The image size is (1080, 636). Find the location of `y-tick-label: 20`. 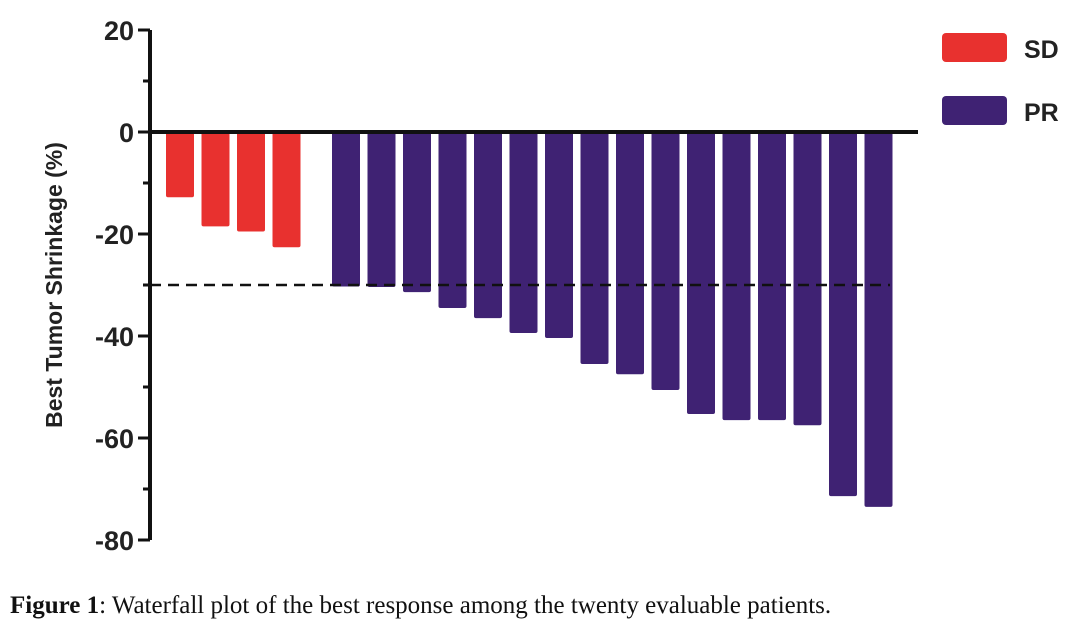

y-tick-label: 20 is located at coordinates (119, 31).